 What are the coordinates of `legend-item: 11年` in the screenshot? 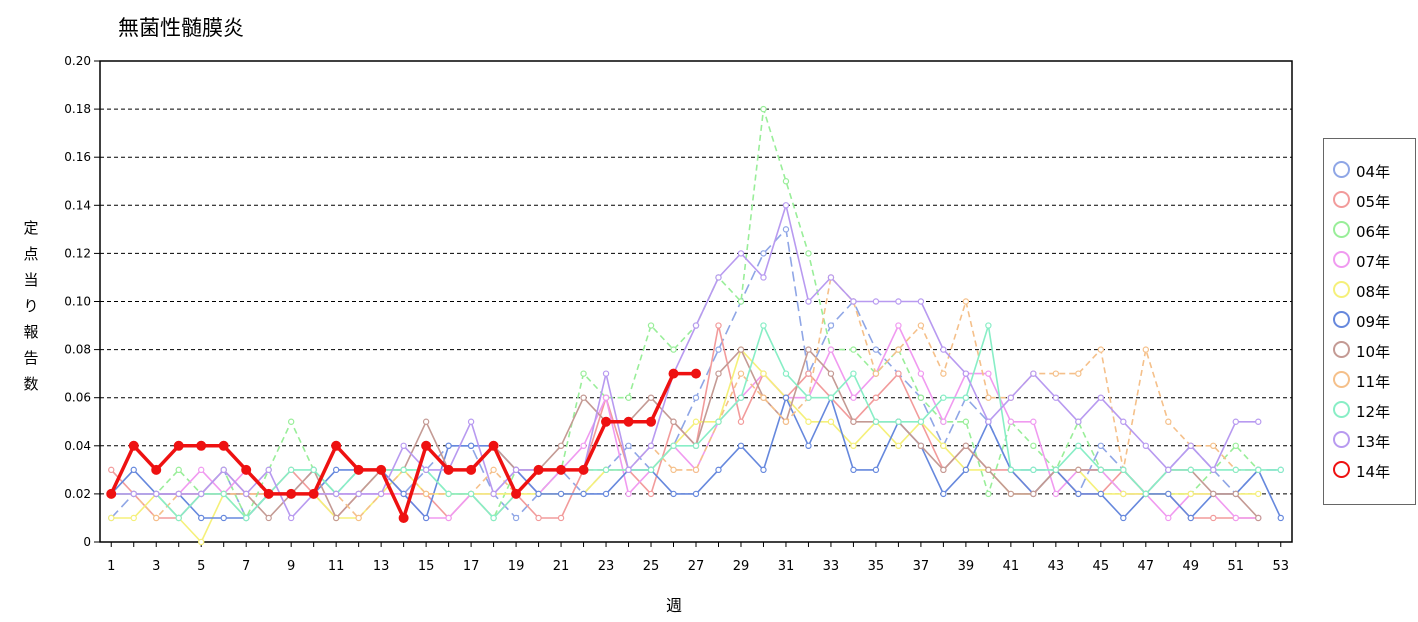 It's located at (1369, 382).